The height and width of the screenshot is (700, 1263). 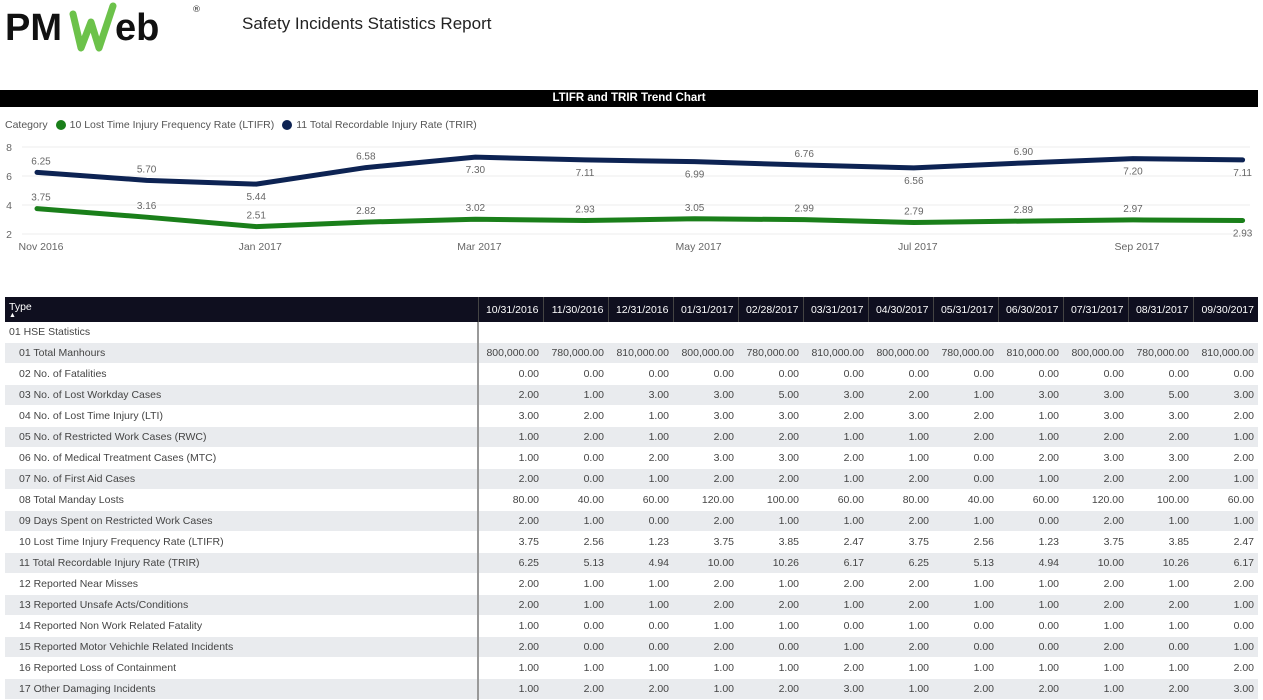 What do you see at coordinates (835, 309) in the screenshot?
I see `column-header-date: 03/31/2017` at bounding box center [835, 309].